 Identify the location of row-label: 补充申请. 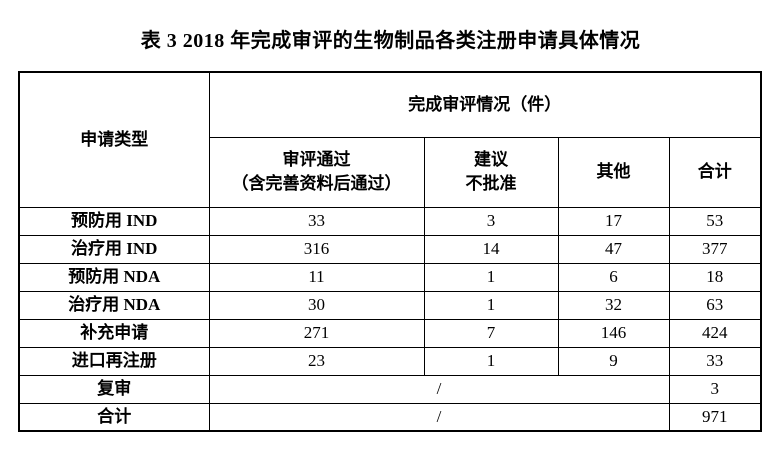
(114, 333).